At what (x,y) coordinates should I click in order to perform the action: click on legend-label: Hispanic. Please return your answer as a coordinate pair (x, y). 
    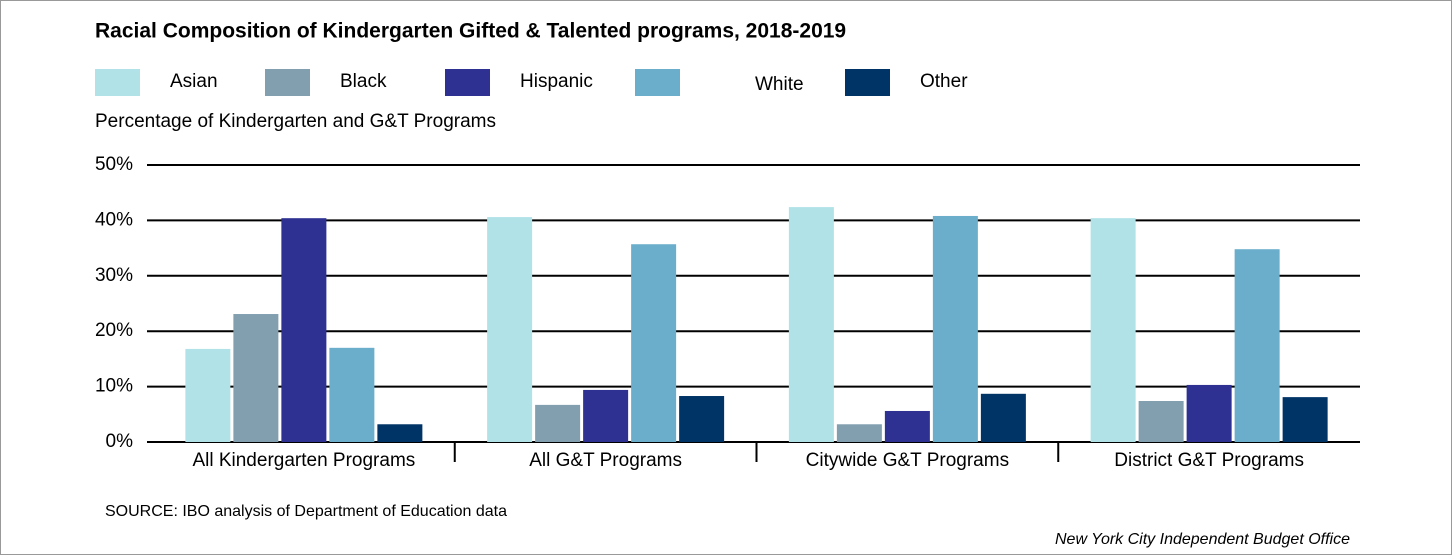
    Looking at the image, I should click on (556, 81).